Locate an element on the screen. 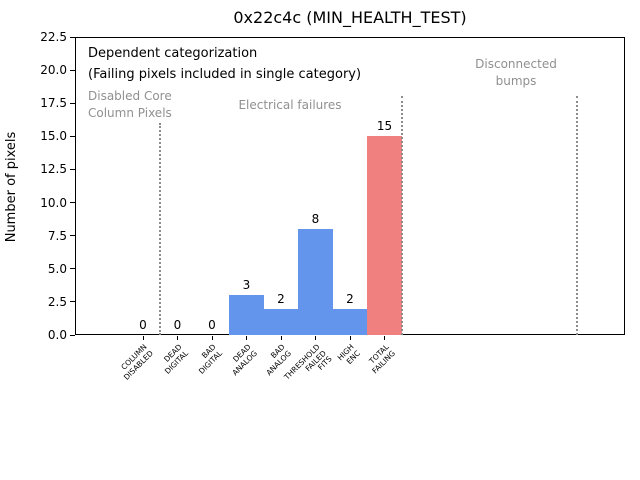 The height and width of the screenshot is (480, 640). y-tick-label: 20.0 is located at coordinates (53, 70).